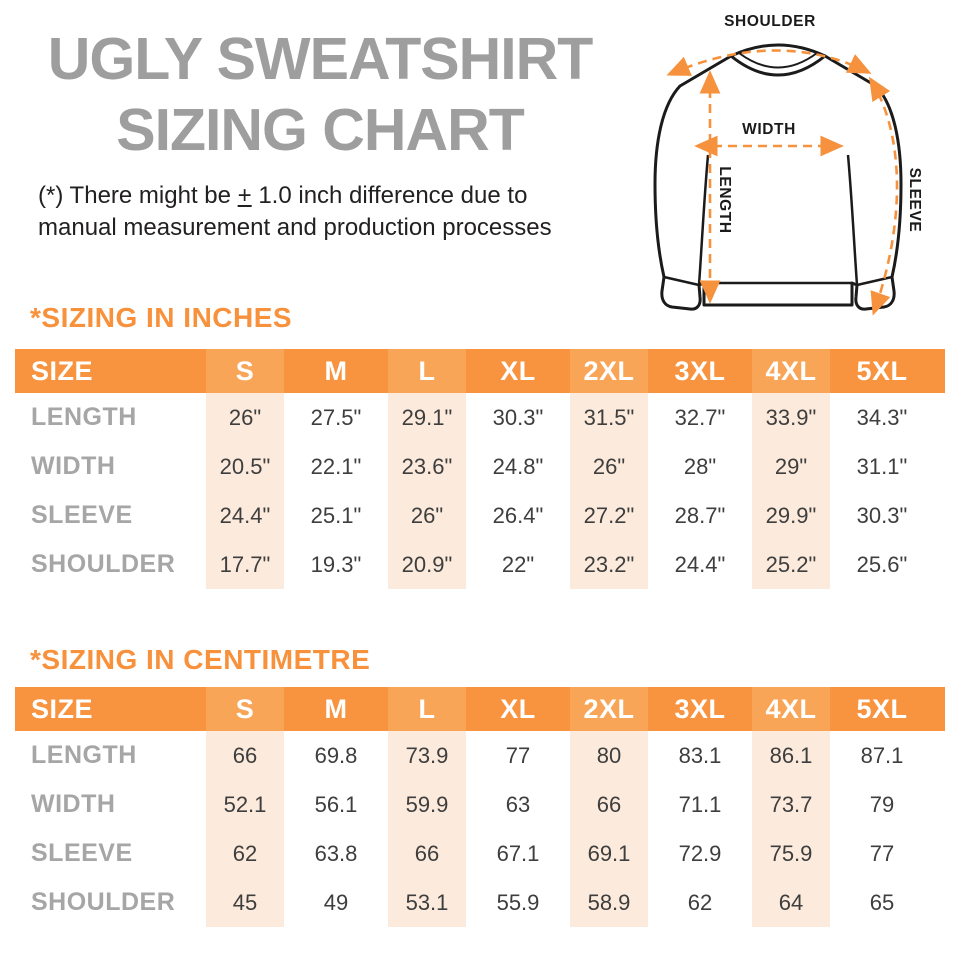 This screenshot has height=960, width=960. I want to click on cell-value: 53.1, so click(427, 902).